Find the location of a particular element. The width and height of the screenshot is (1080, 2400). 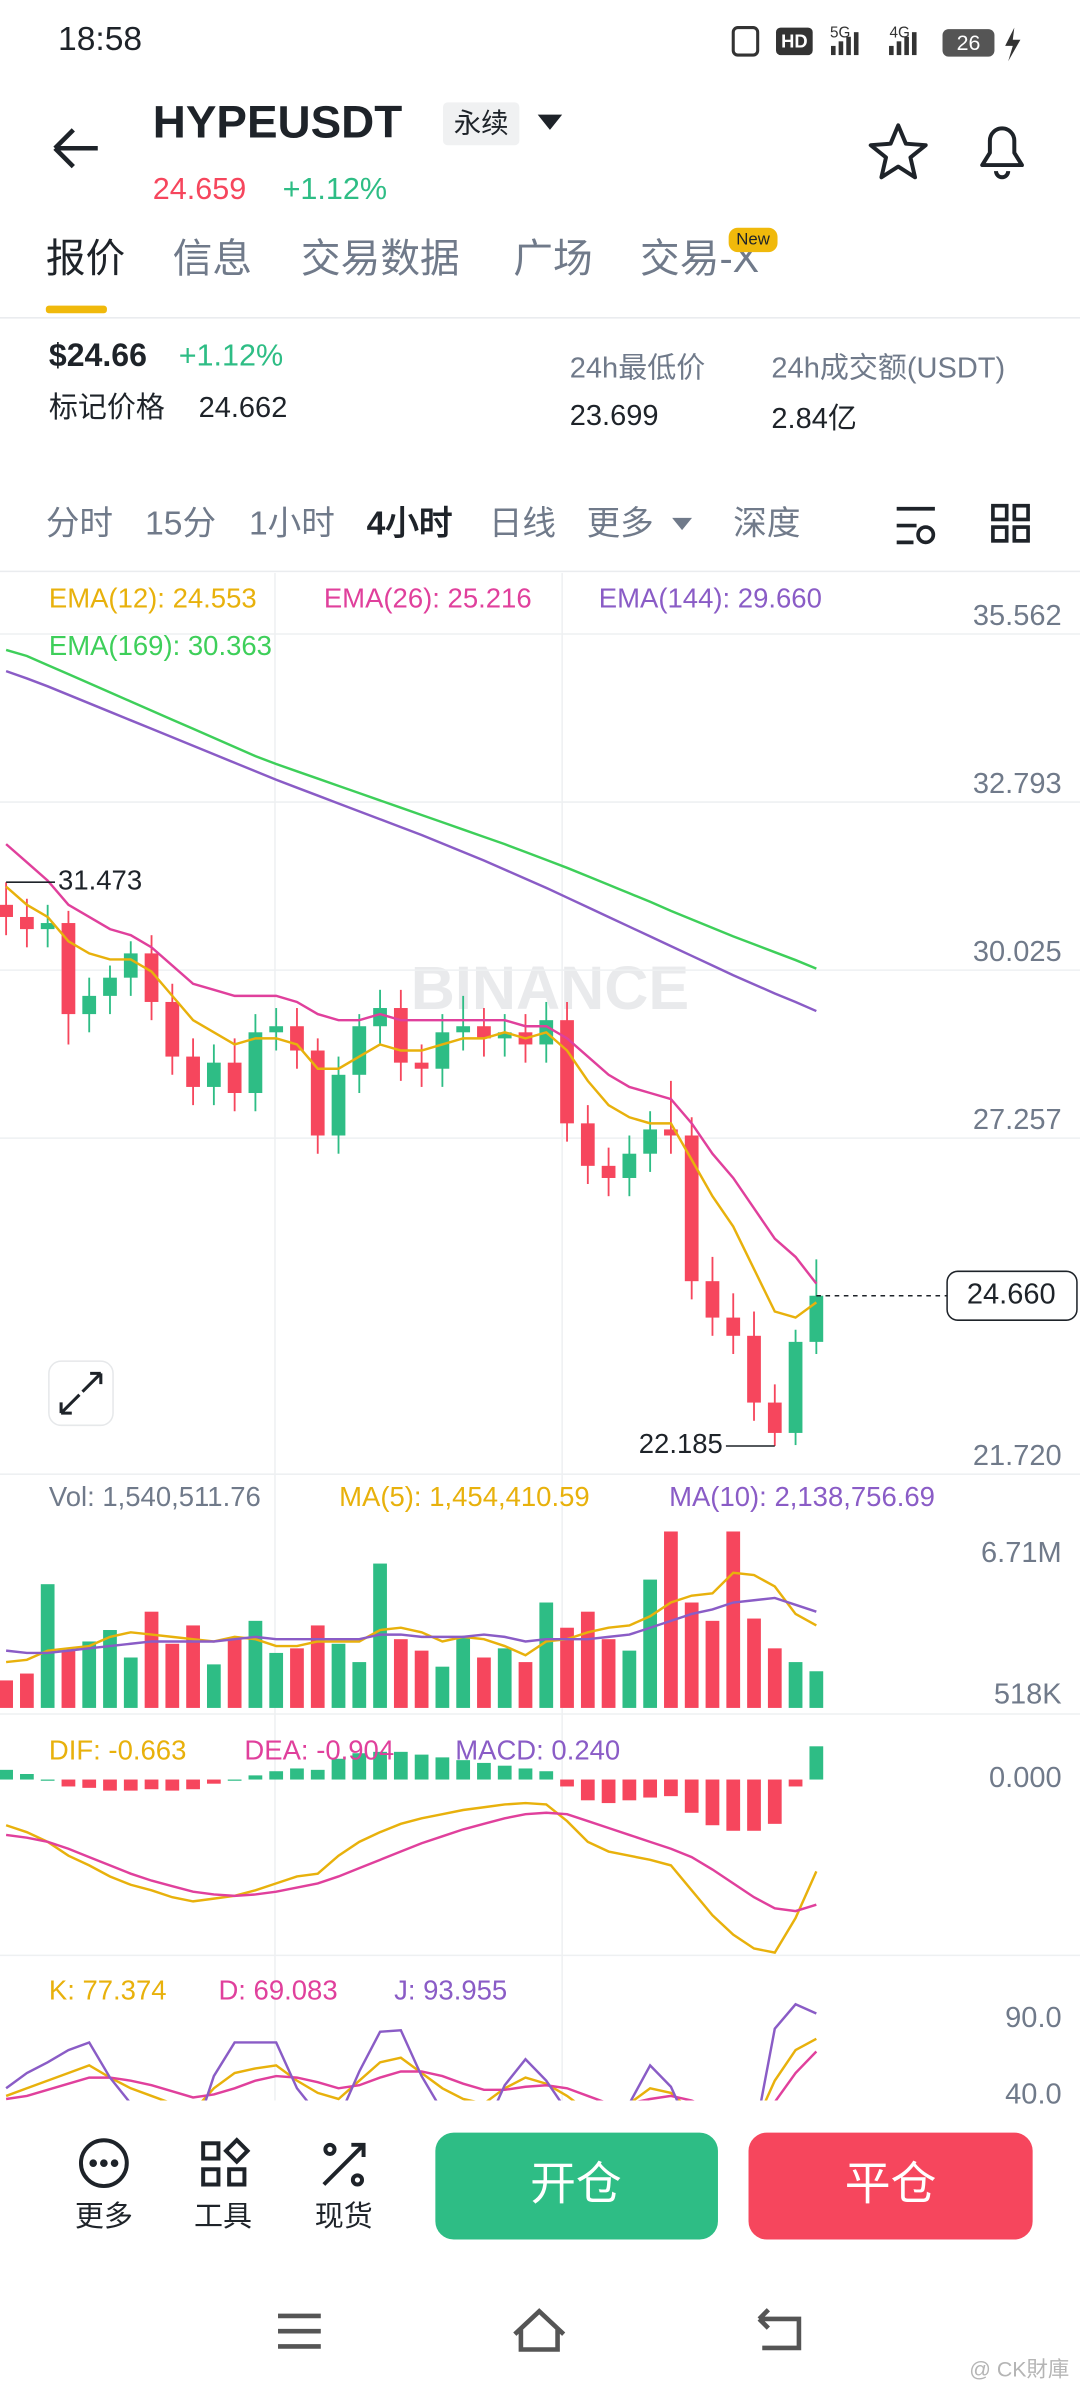

new-badge-text: New is located at coordinates (753, 238).